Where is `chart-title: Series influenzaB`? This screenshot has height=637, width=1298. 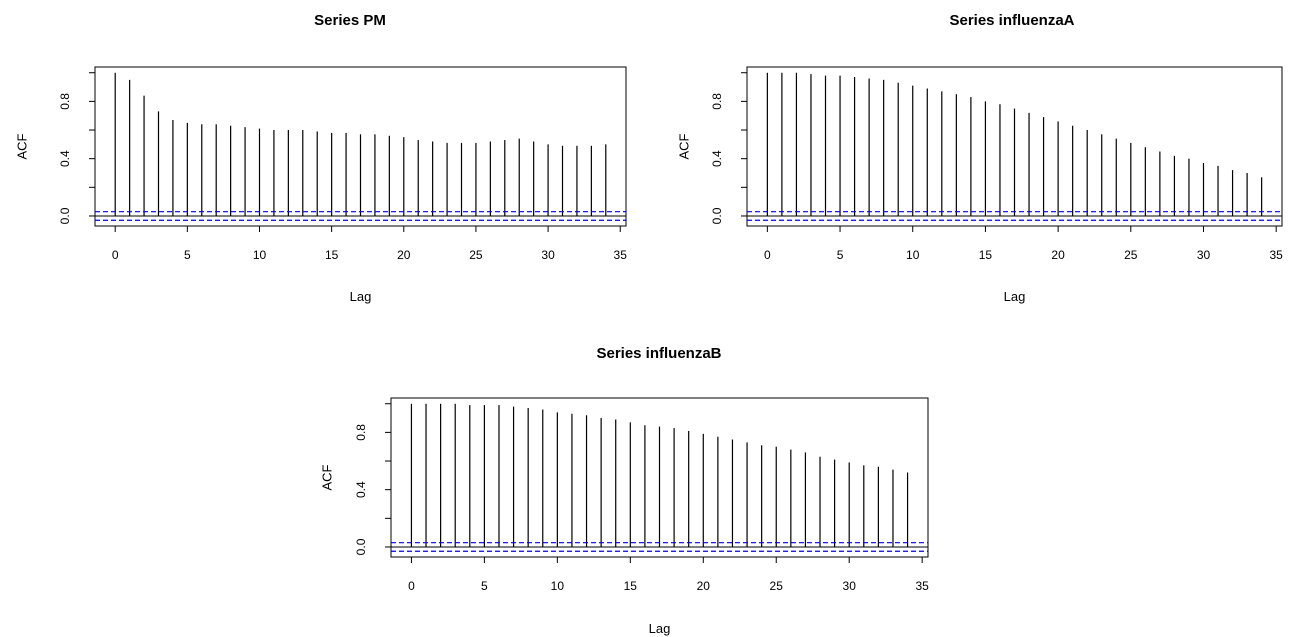
chart-title: Series influenzaB is located at coordinates (658, 353).